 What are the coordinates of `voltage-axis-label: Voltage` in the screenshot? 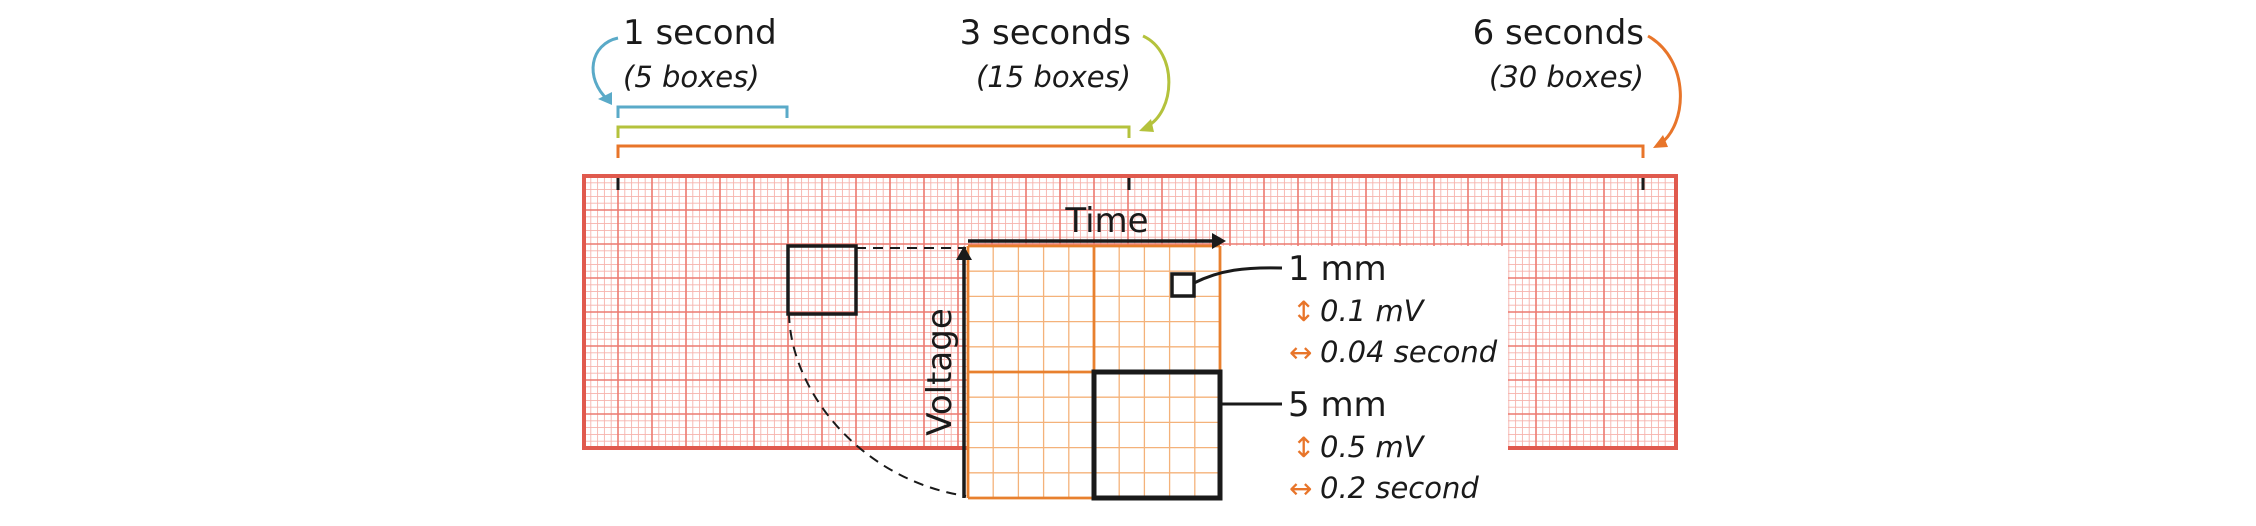 It's located at (940, 372).